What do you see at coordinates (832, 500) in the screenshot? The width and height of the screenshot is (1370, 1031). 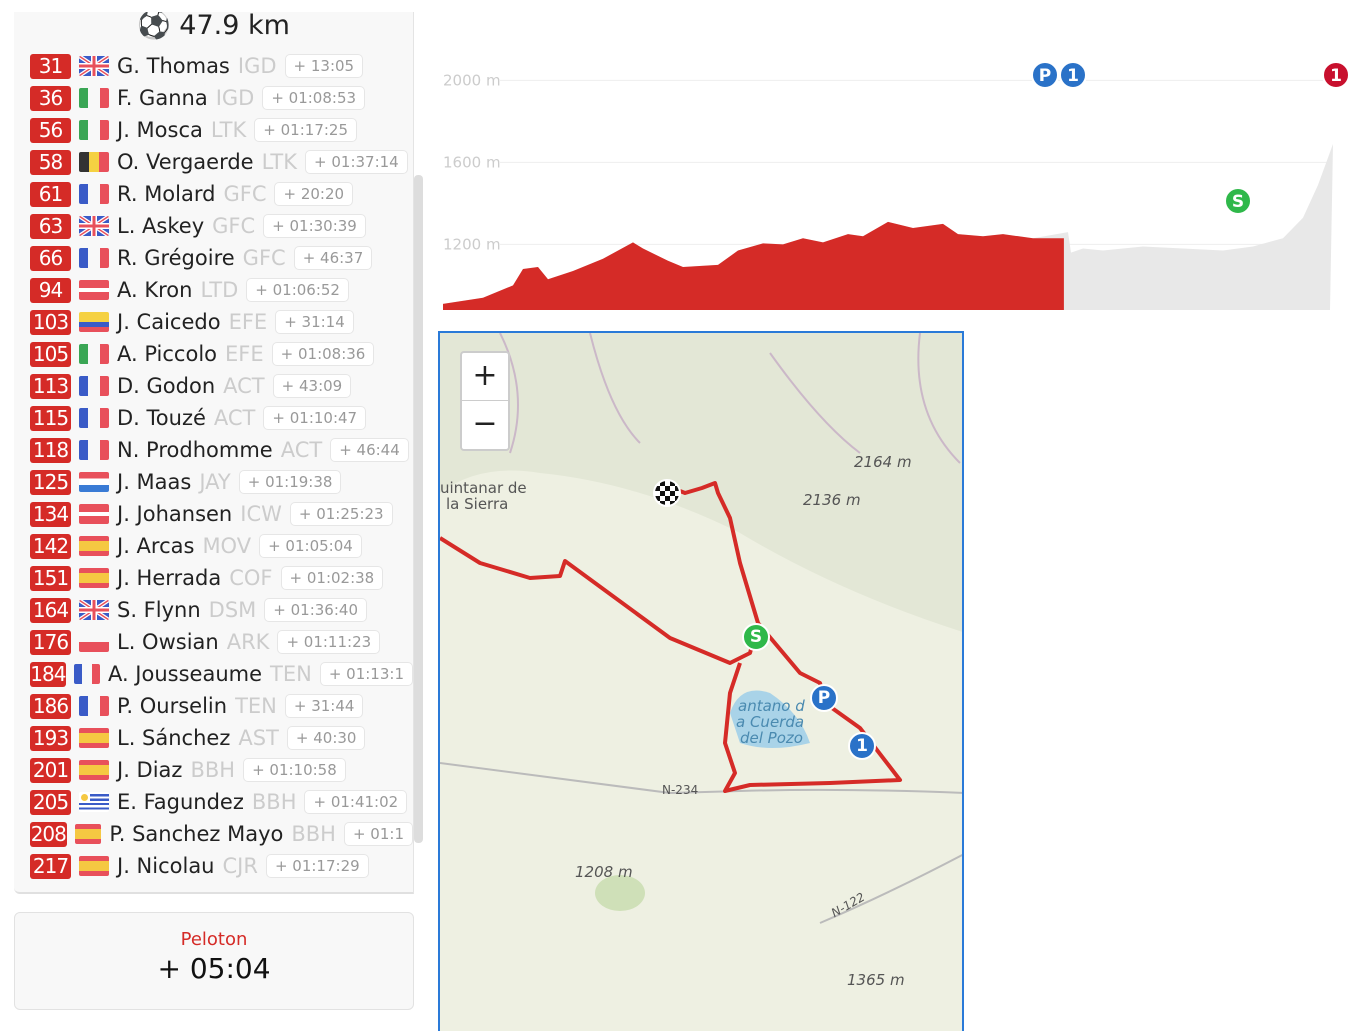 I see `map-label: 2136 m` at bounding box center [832, 500].